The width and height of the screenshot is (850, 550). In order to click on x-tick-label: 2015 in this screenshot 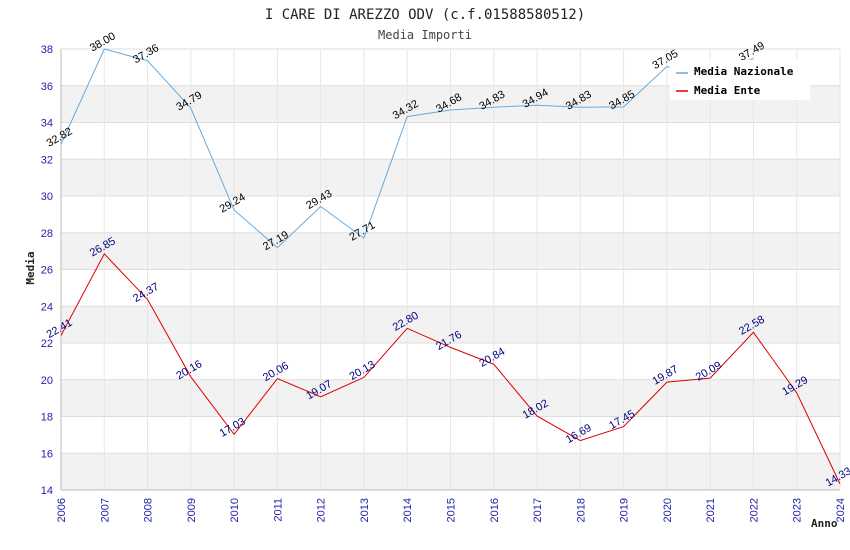, I will do `click(452, 510)`.